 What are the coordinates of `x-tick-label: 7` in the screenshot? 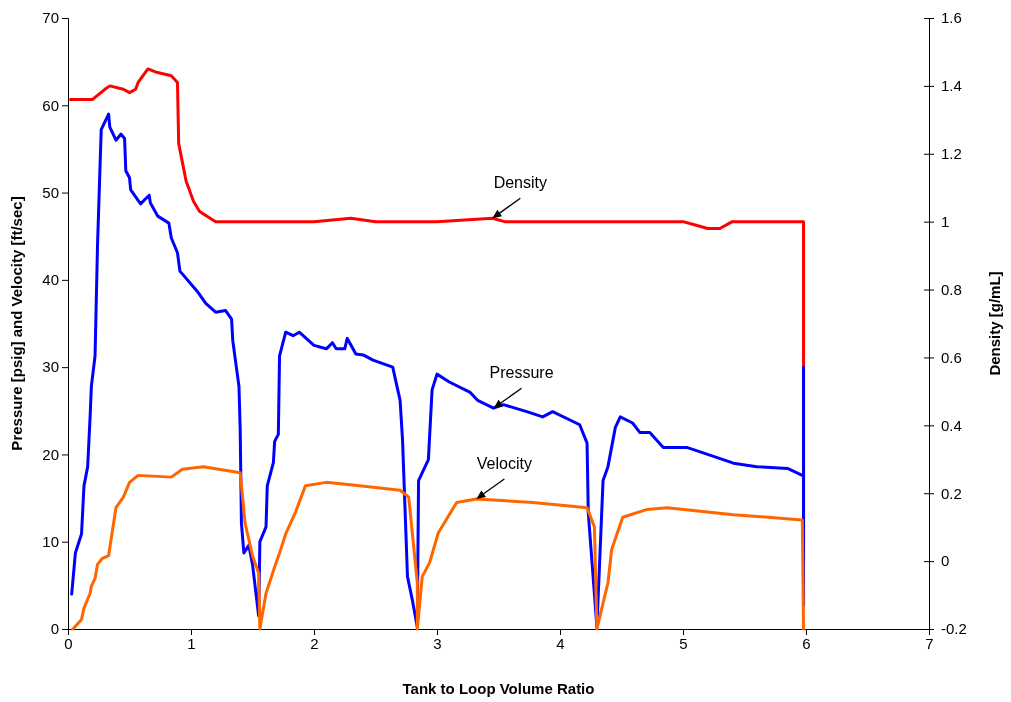 It's located at (929, 643).